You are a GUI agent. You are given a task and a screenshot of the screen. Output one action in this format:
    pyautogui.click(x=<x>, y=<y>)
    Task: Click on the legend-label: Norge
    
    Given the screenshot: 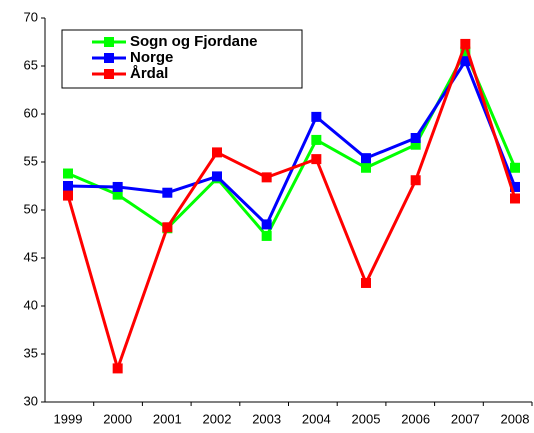 What is the action you would take?
    pyautogui.click(x=151, y=57)
    